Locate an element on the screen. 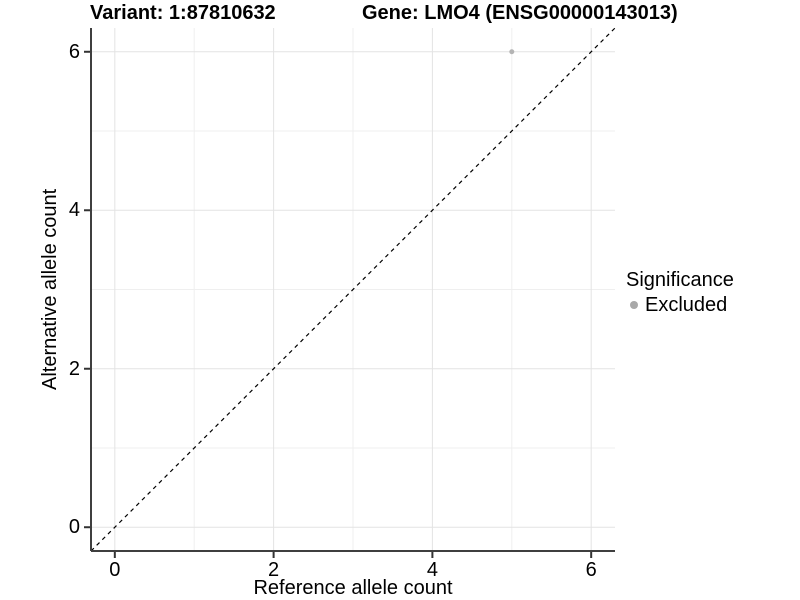 The width and height of the screenshot is (800, 600). plot-title-gene: Gene: LMO4 (ENSG00000143013) is located at coordinates (520, 13).